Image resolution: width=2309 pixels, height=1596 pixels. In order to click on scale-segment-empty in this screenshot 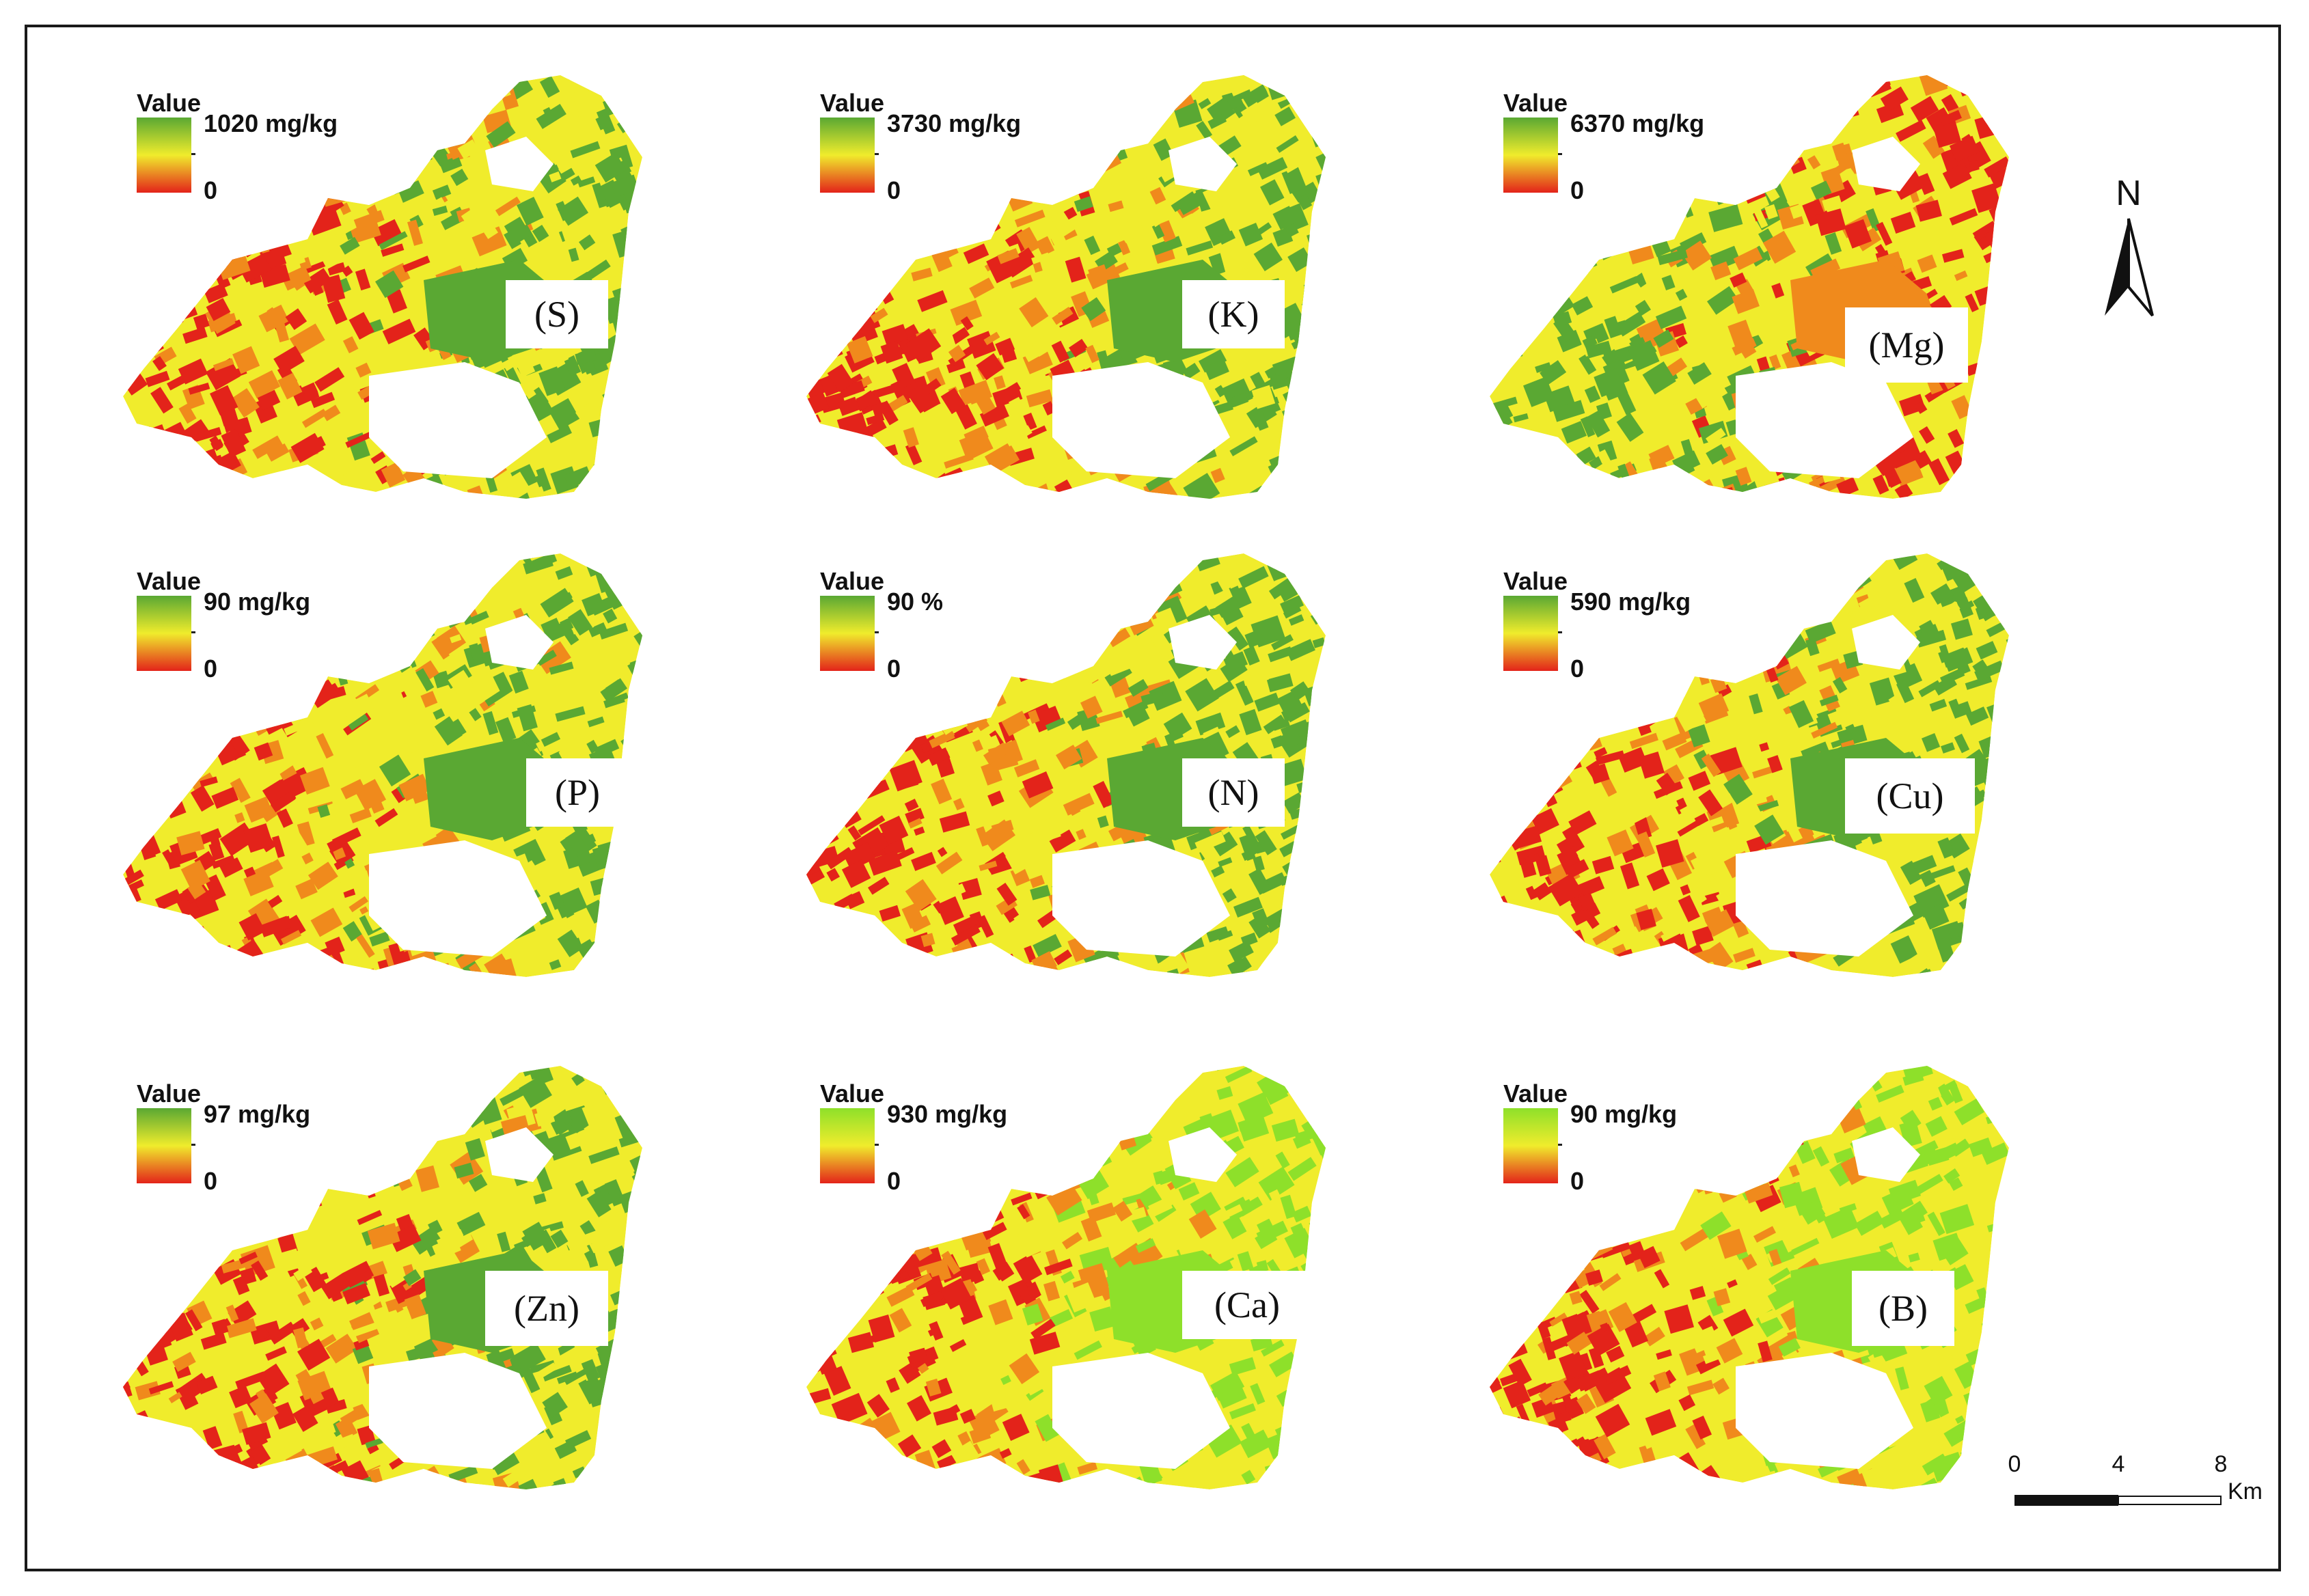, I will do `click(2170, 1500)`.